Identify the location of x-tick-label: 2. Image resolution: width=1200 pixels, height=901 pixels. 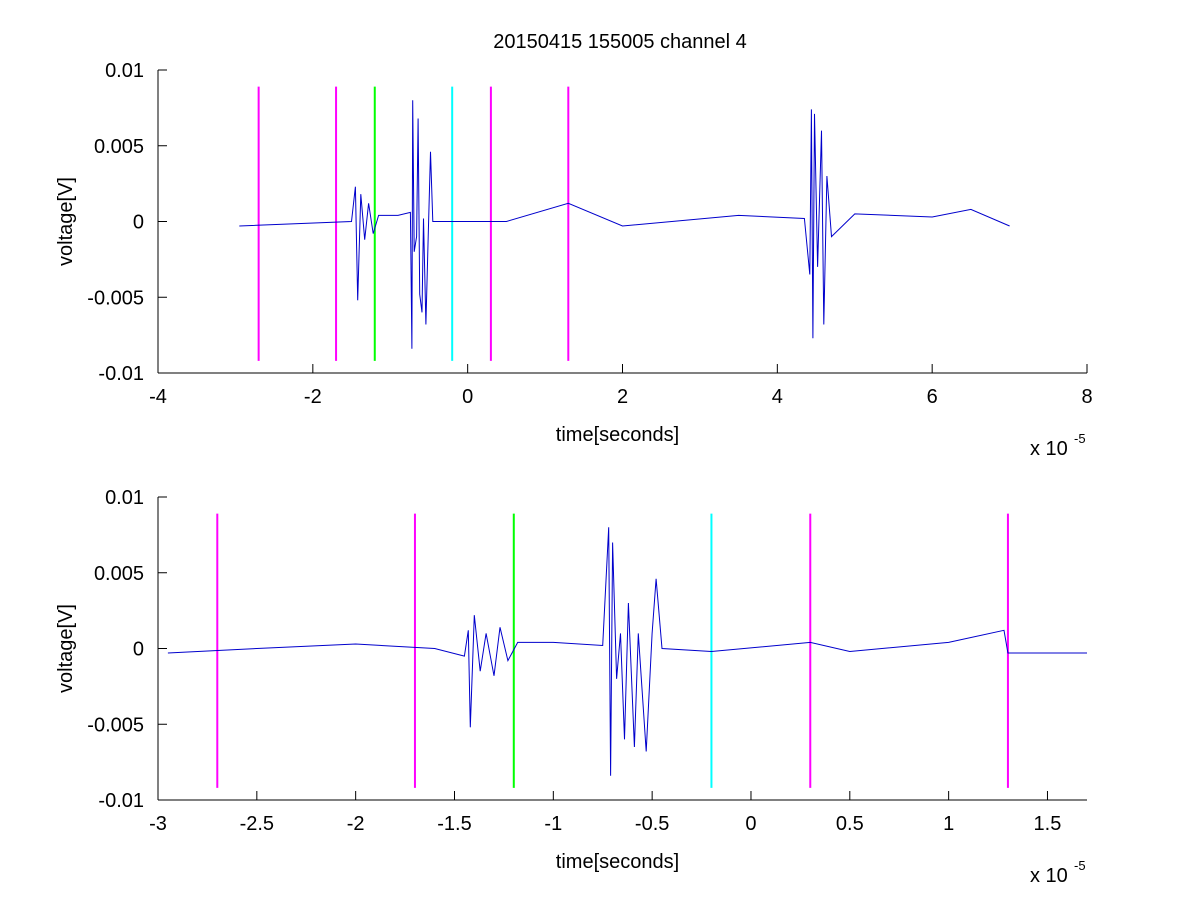
(622, 397).